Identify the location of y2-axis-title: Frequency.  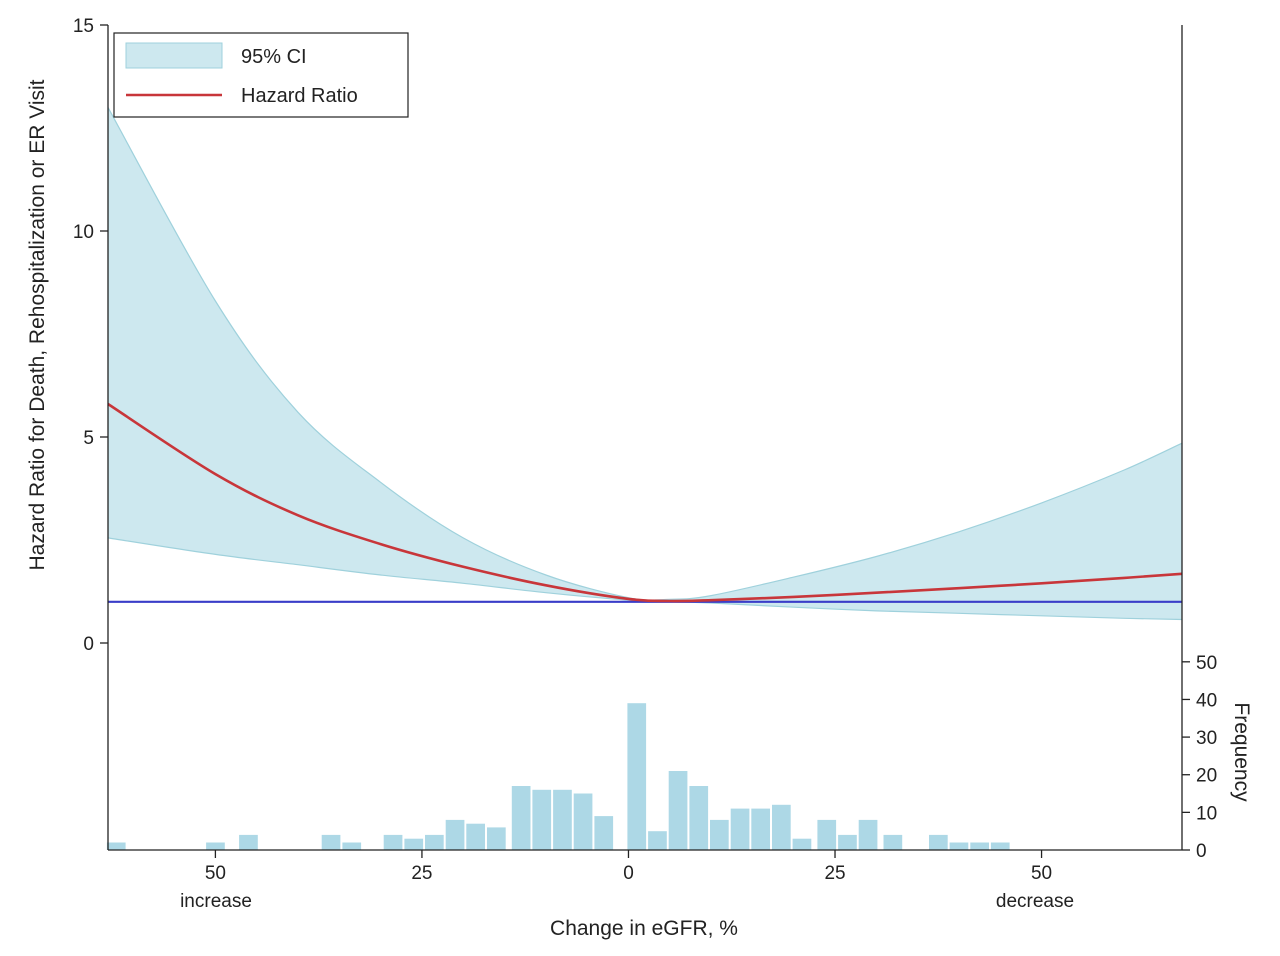
(1241, 752).